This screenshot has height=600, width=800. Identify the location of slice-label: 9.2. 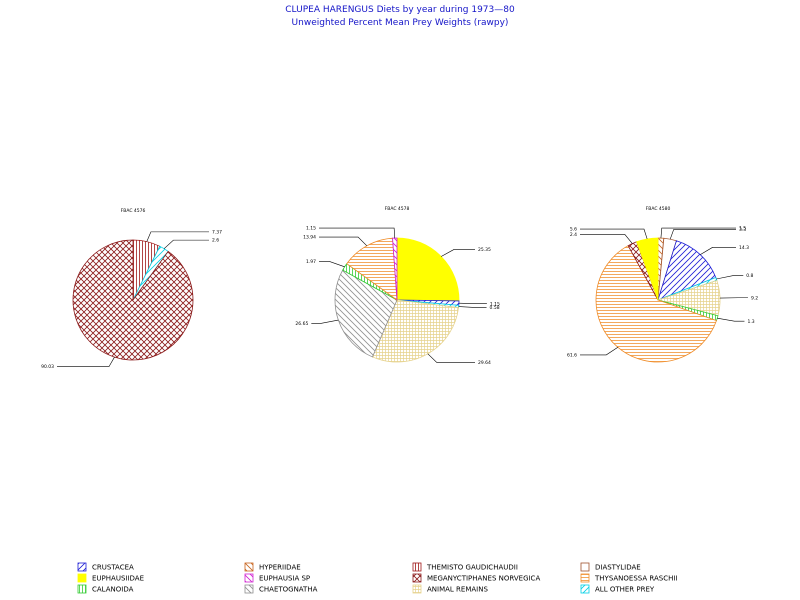
(754, 298).